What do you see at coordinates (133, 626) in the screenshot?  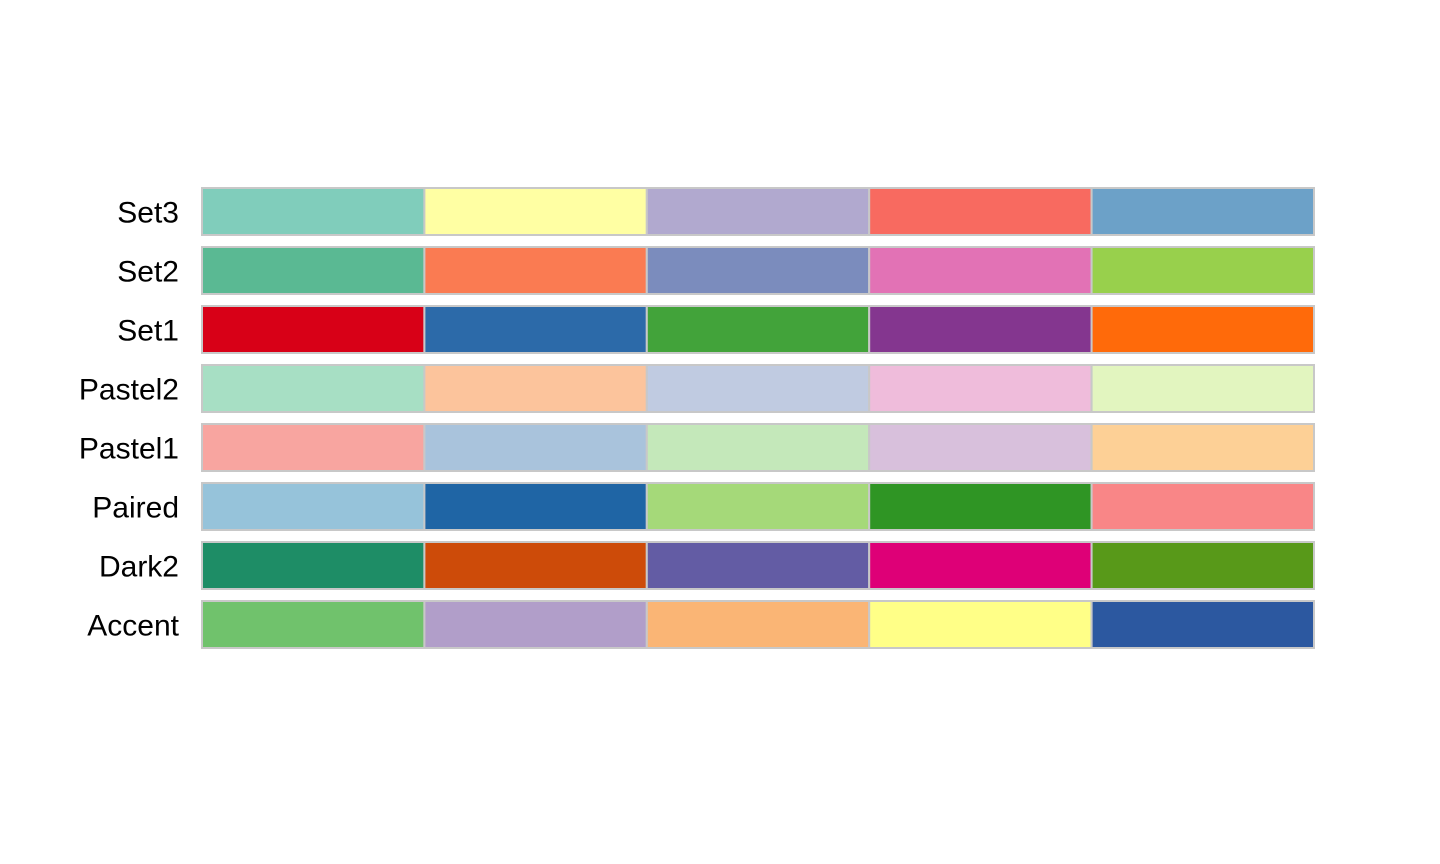 I see `row-label-accent: Accent` at bounding box center [133, 626].